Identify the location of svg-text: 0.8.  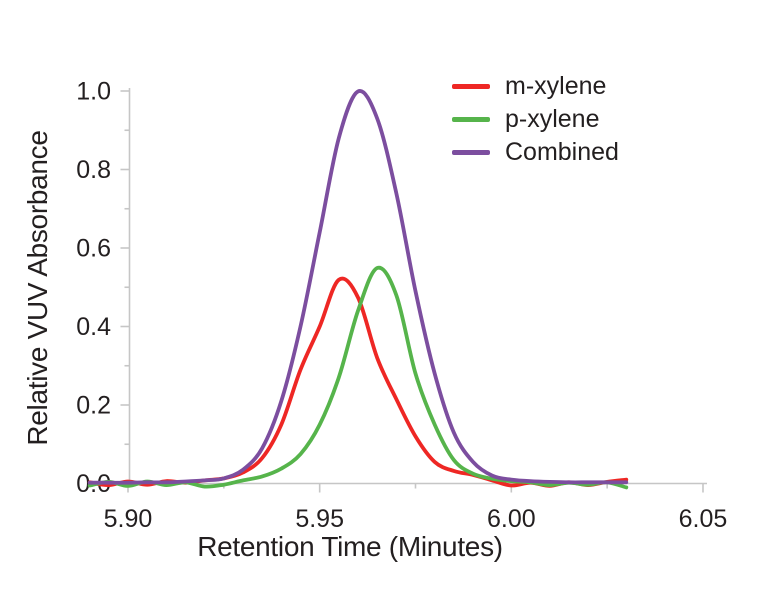
(93, 170).